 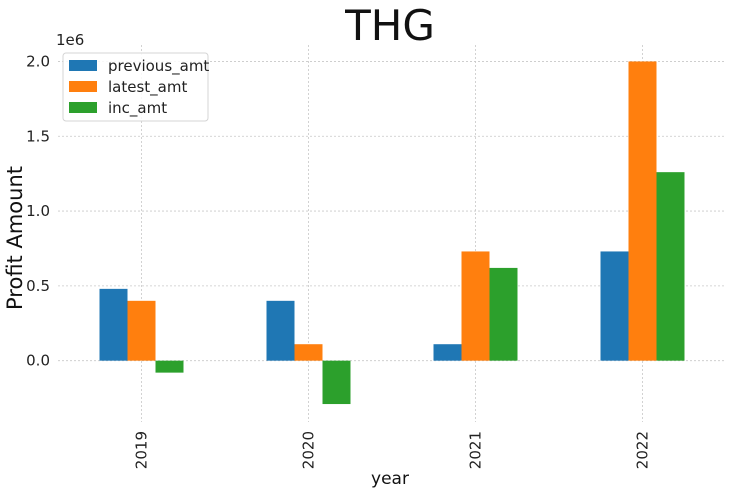 I want to click on y-offset-label: 1e6, so click(x=70, y=40).